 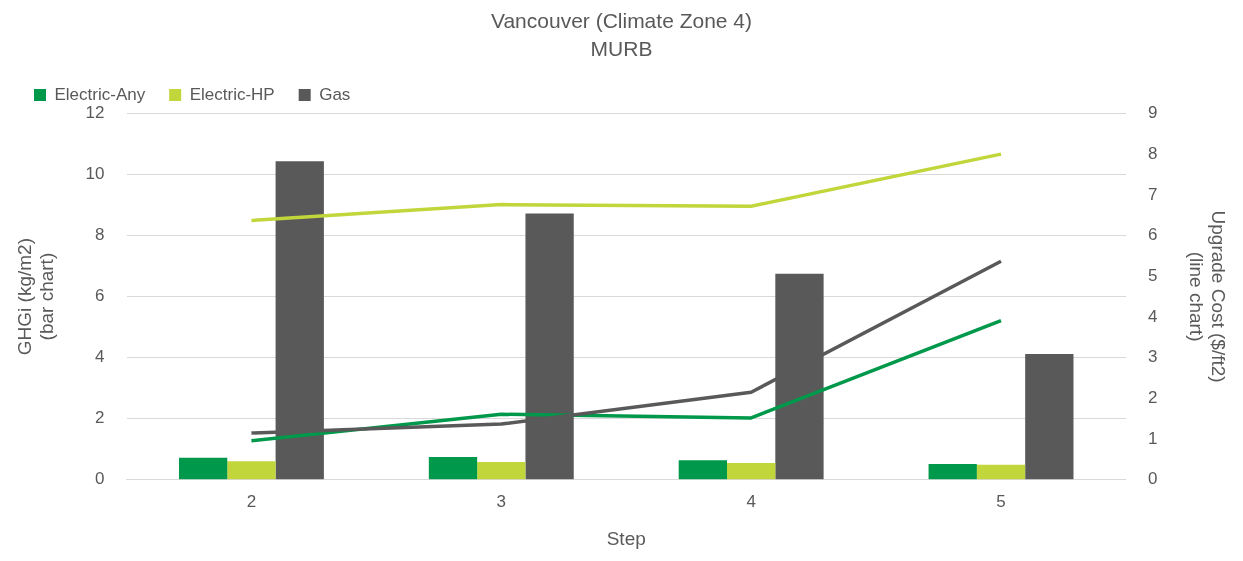 What do you see at coordinates (626, 538) in the screenshot?
I see `x-axis-title: Step` at bounding box center [626, 538].